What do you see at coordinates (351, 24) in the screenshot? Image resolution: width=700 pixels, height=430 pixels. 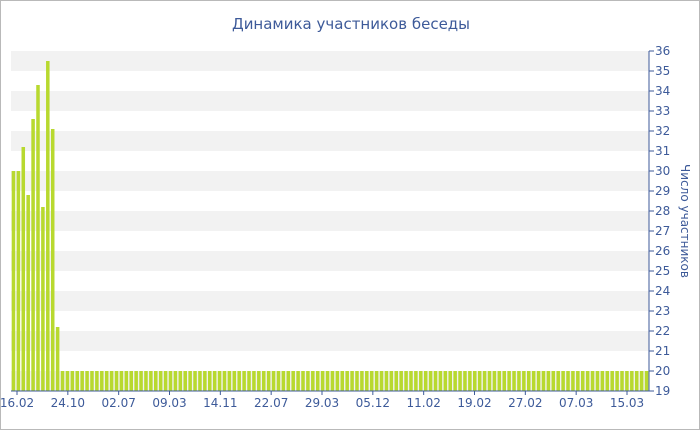 I see `chart-title: Динамика участников беседы` at bounding box center [351, 24].